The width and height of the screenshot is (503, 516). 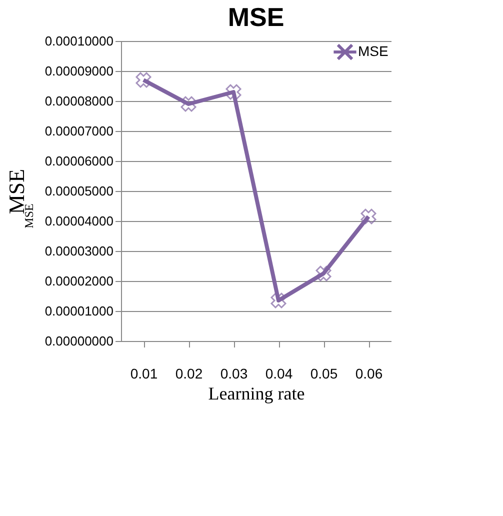 What do you see at coordinates (79, 161) in the screenshot?
I see `y-tick-label: 0.00006000` at bounding box center [79, 161].